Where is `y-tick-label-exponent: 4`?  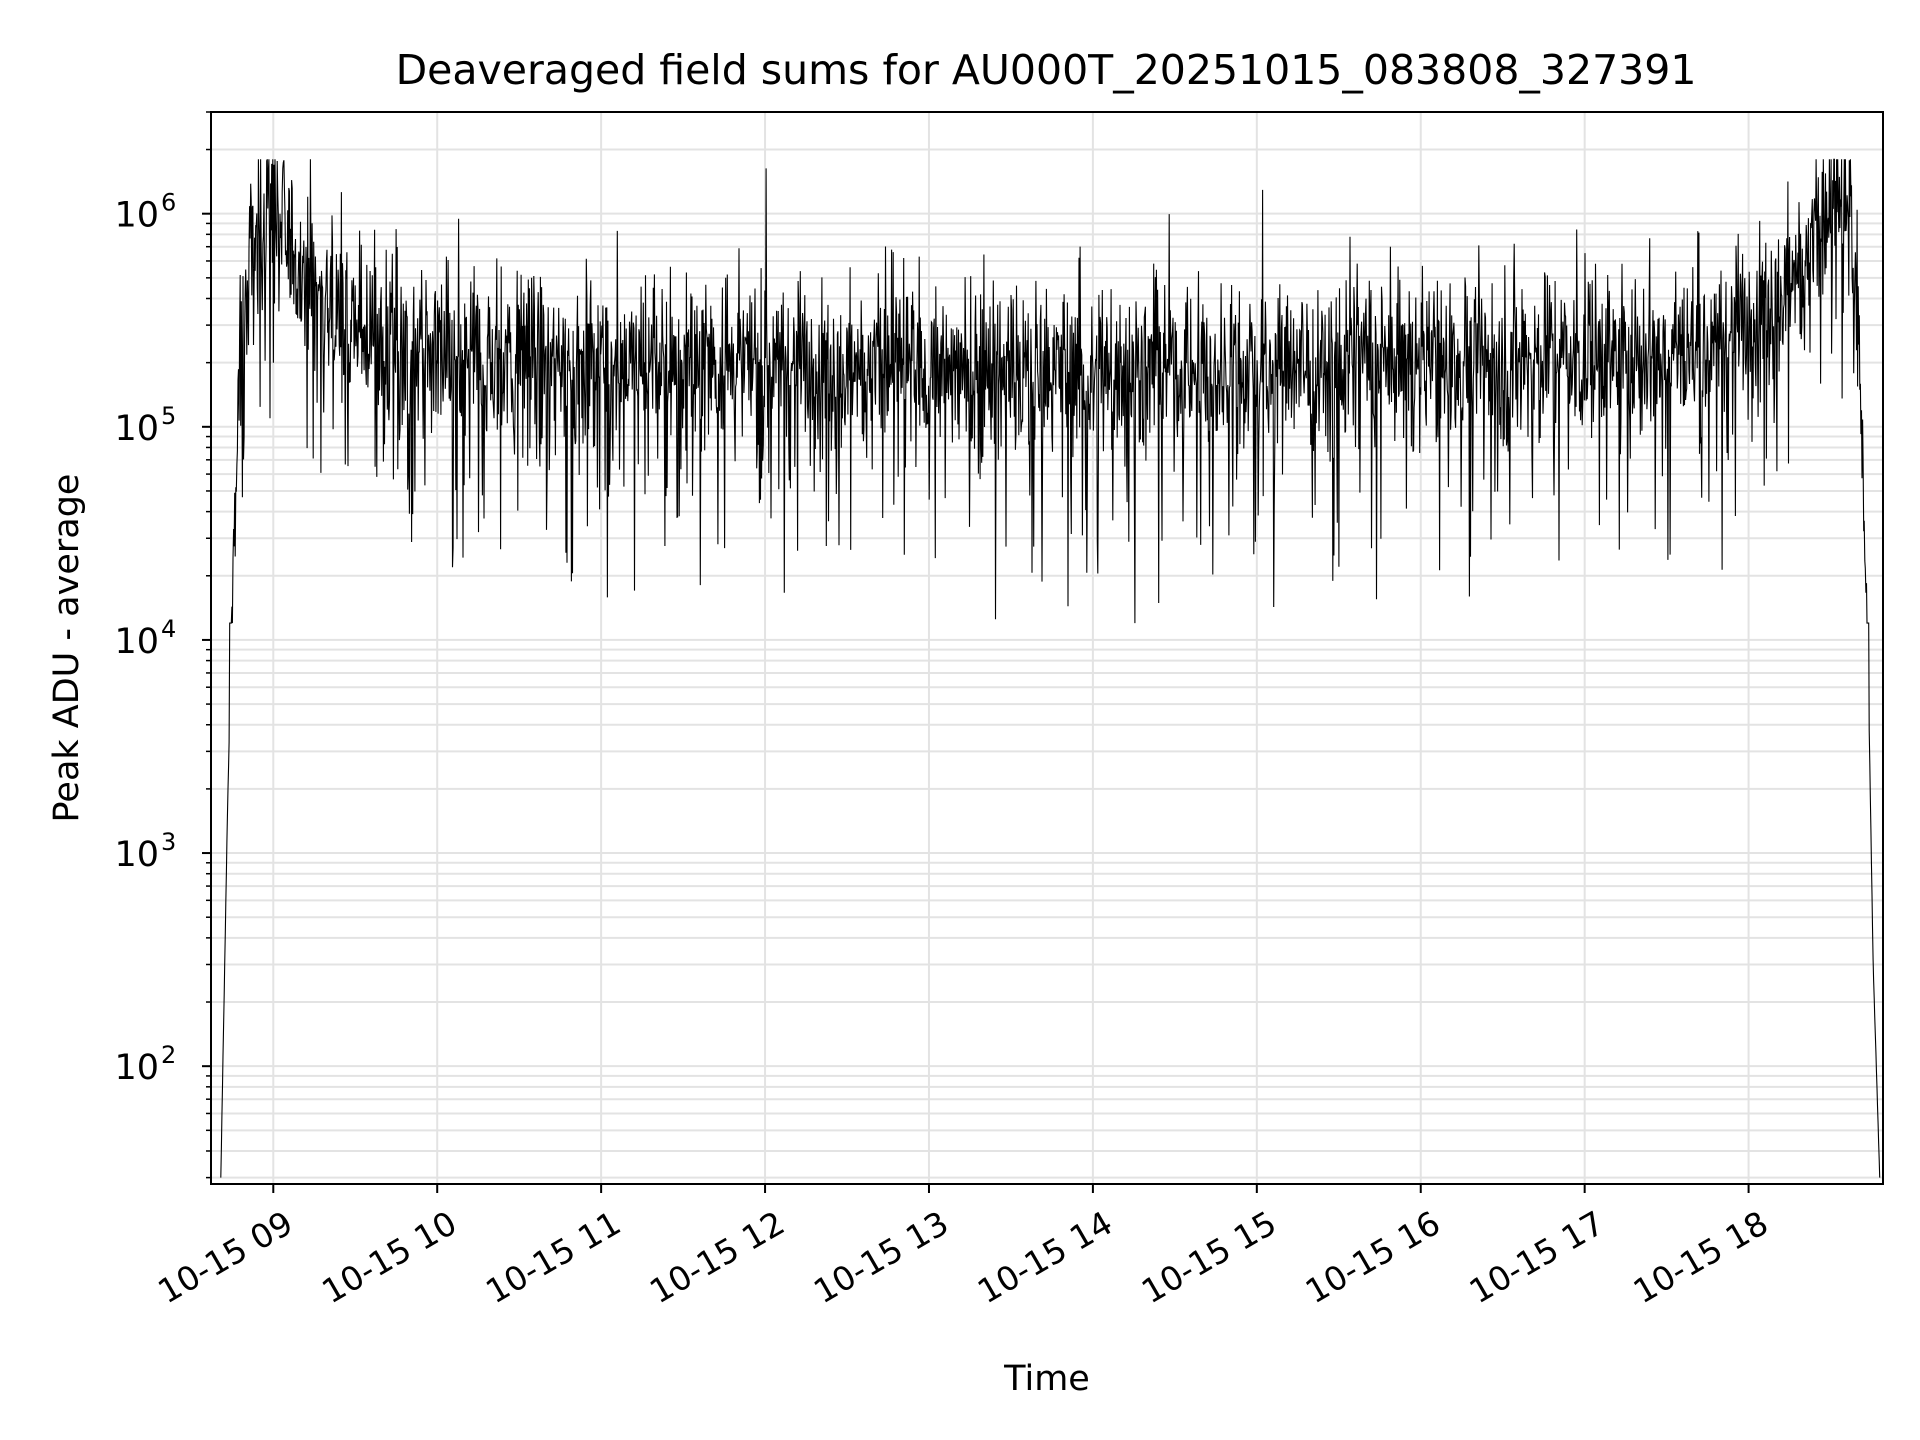 y-tick-label-exponent: 4 is located at coordinates (168, 629).